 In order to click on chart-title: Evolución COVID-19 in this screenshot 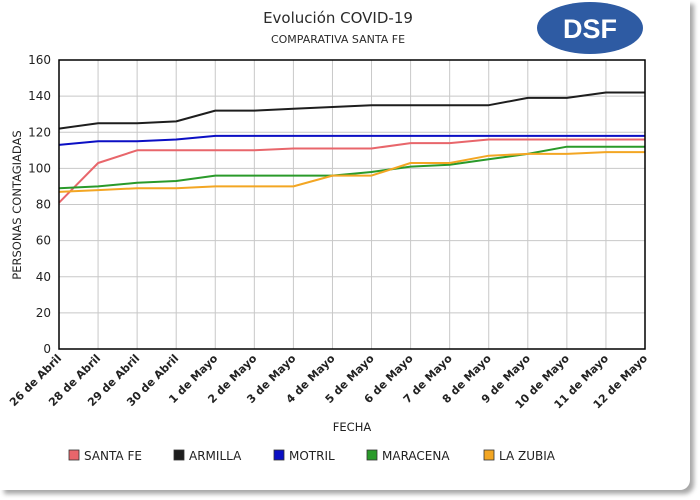, I will do `click(338, 18)`.